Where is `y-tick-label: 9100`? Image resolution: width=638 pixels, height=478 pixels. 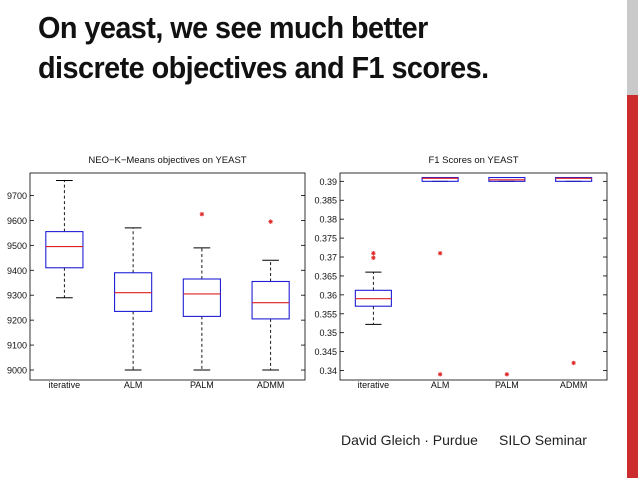
y-tick-label: 9100 is located at coordinates (17, 346).